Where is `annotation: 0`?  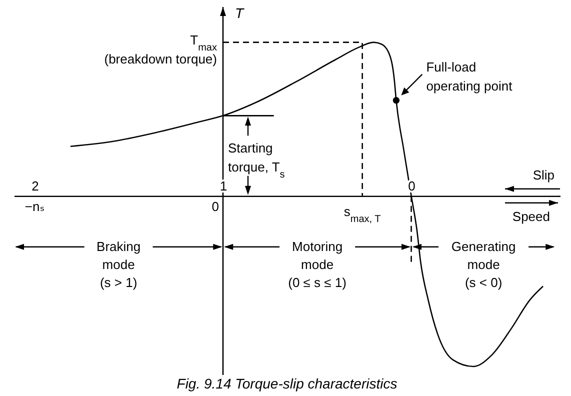
annotation: 0 is located at coordinates (215, 206).